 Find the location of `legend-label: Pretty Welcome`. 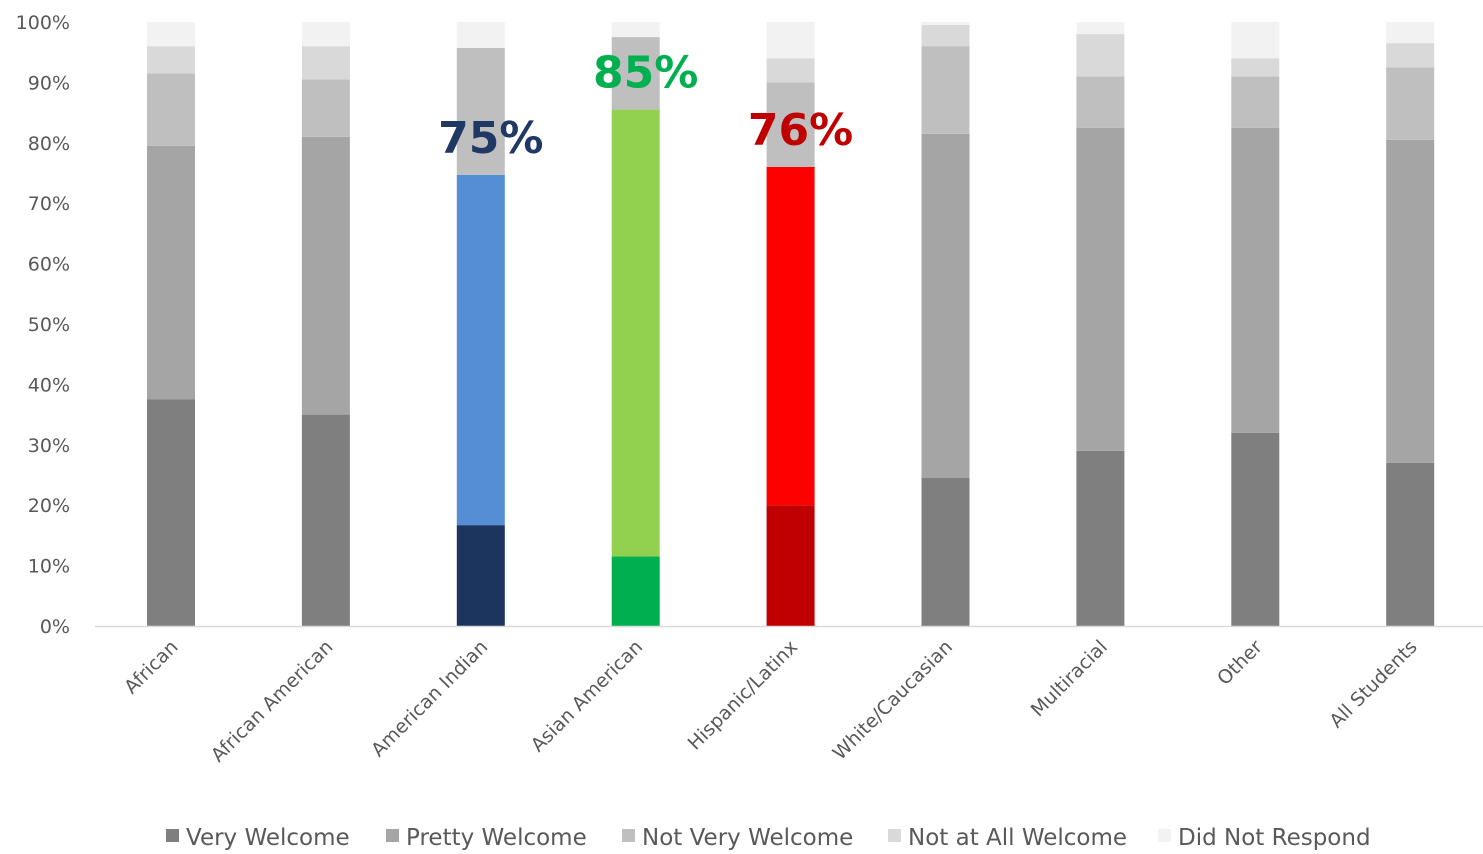

legend-label: Pretty Welcome is located at coordinates (496, 837).